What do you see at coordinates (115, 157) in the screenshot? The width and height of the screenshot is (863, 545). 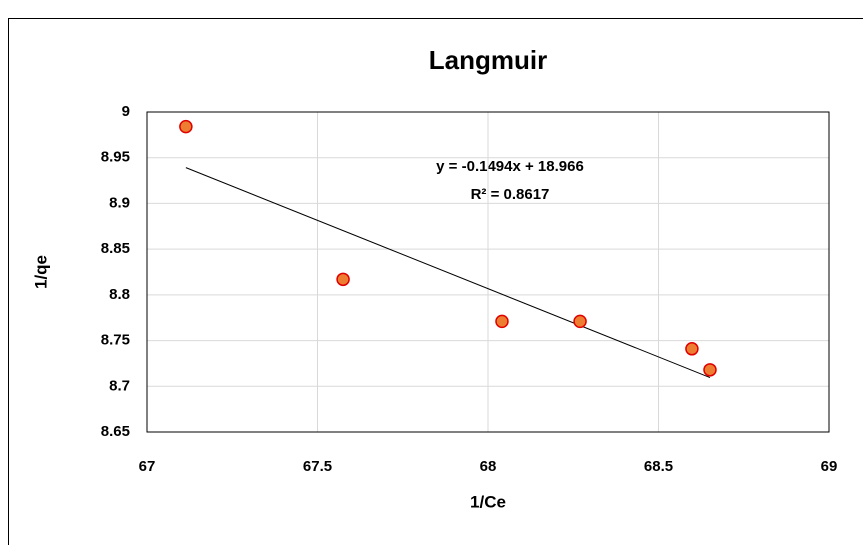 I see `y-tick-label: 8.95` at bounding box center [115, 157].